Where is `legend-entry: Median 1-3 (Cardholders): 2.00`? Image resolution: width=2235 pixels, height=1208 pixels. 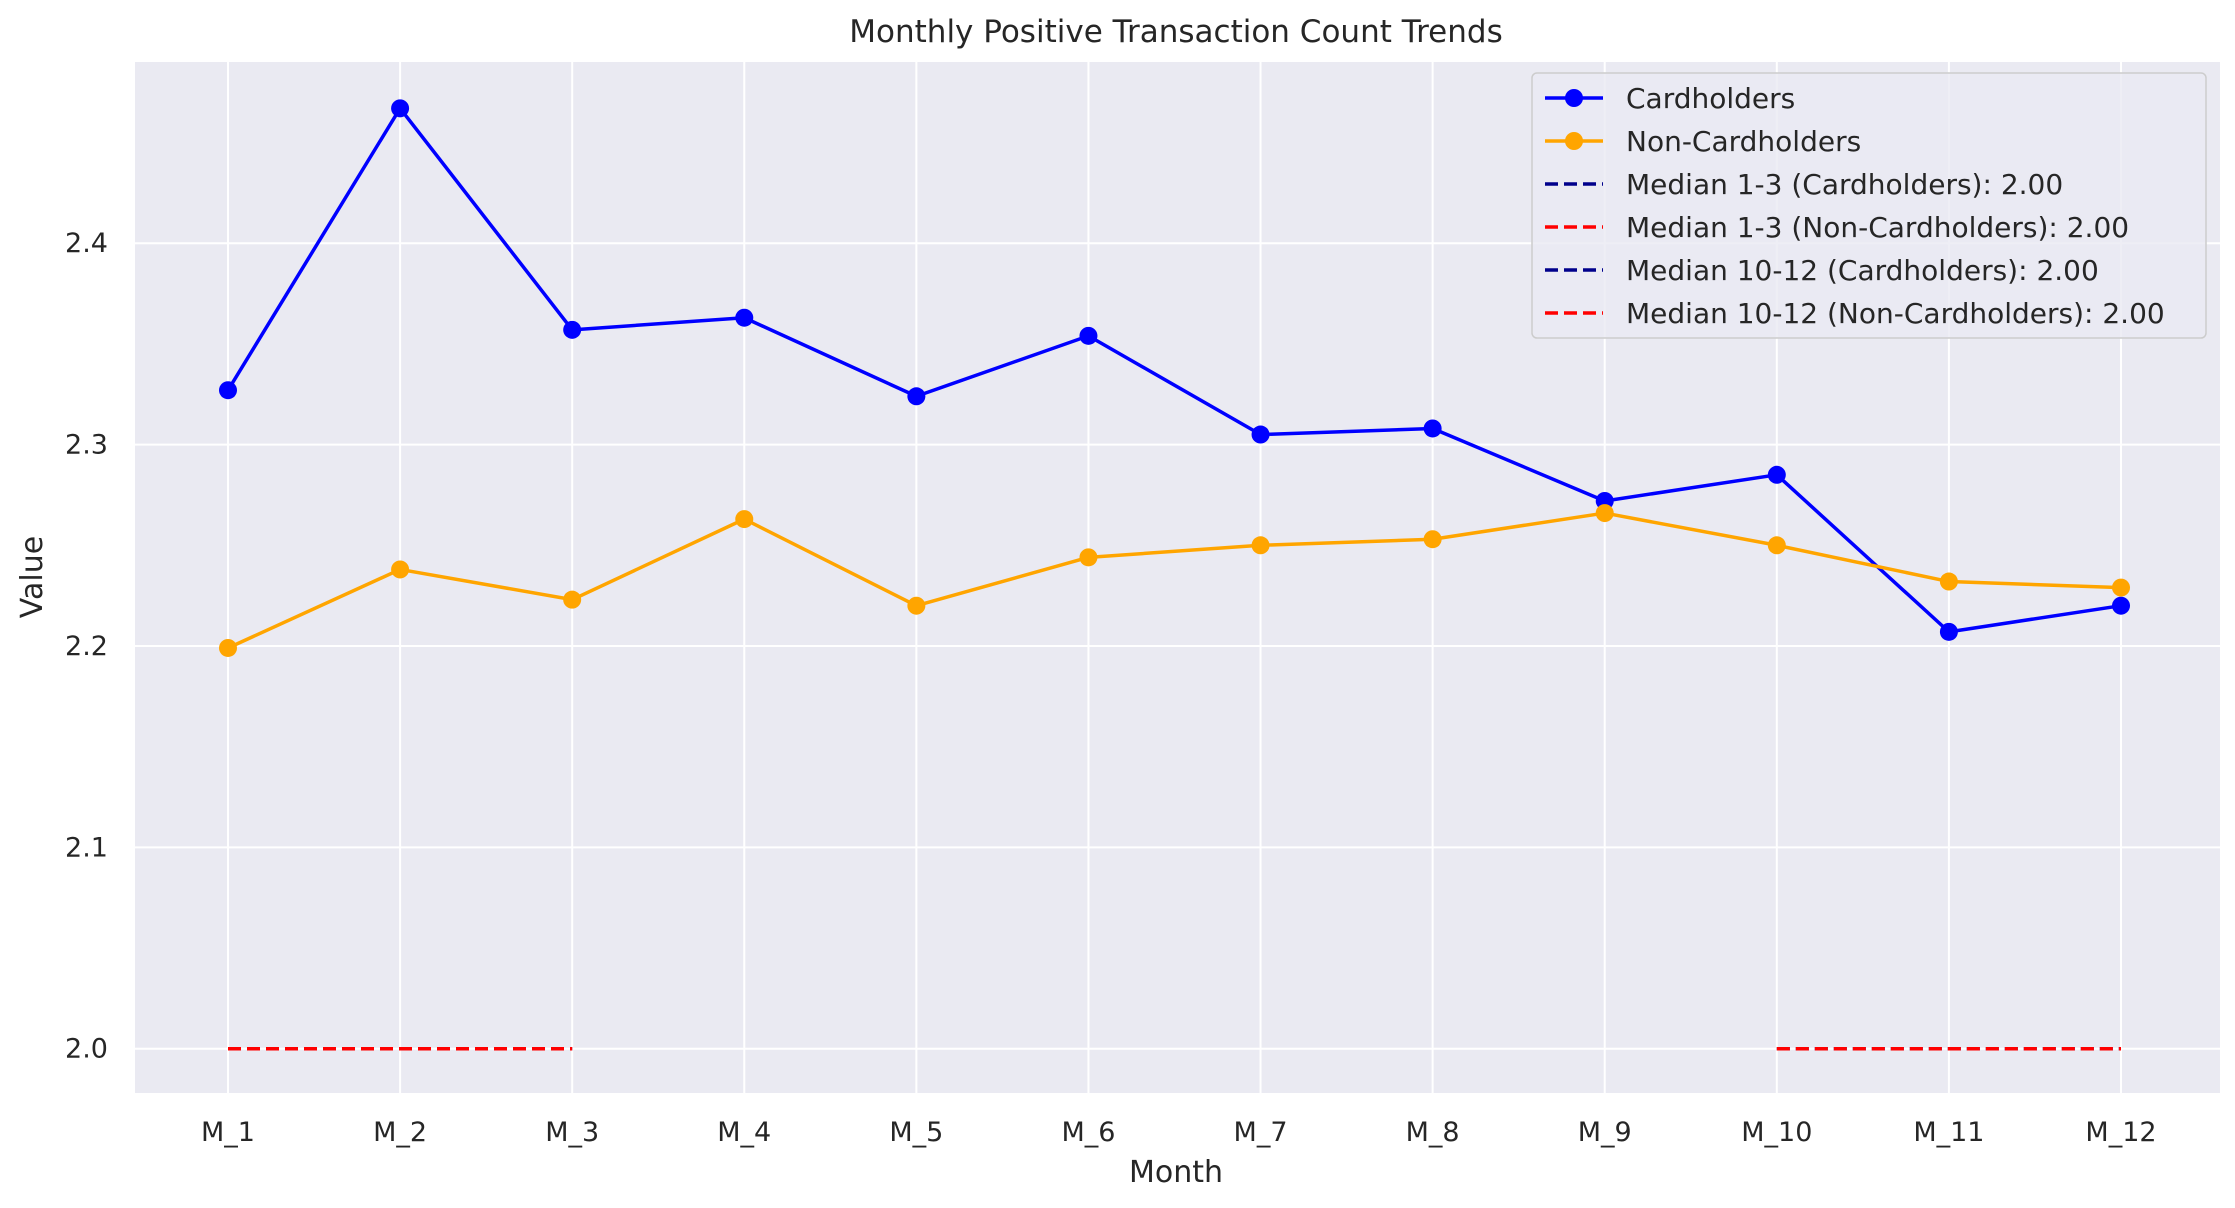
legend-entry: Median 1-3 (Cardholders): 2.00 is located at coordinates (1804, 184).